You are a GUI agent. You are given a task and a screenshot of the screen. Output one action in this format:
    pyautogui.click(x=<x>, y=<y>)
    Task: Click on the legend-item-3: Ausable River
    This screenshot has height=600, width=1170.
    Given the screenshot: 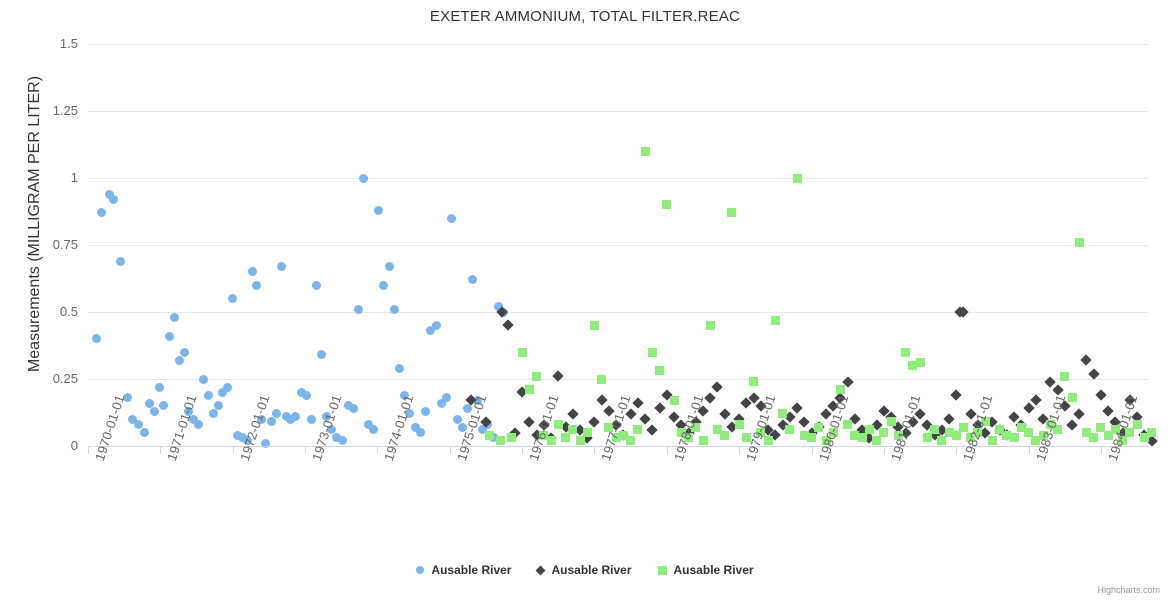 What is the action you would take?
    pyautogui.click(x=705, y=570)
    